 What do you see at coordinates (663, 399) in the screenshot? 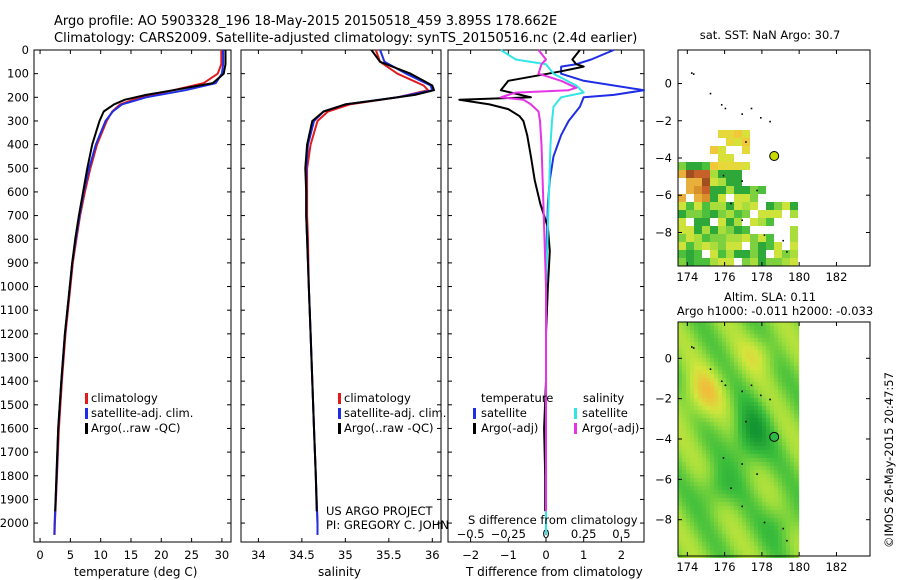
I see `y-tick-label: −2` at bounding box center [663, 399].